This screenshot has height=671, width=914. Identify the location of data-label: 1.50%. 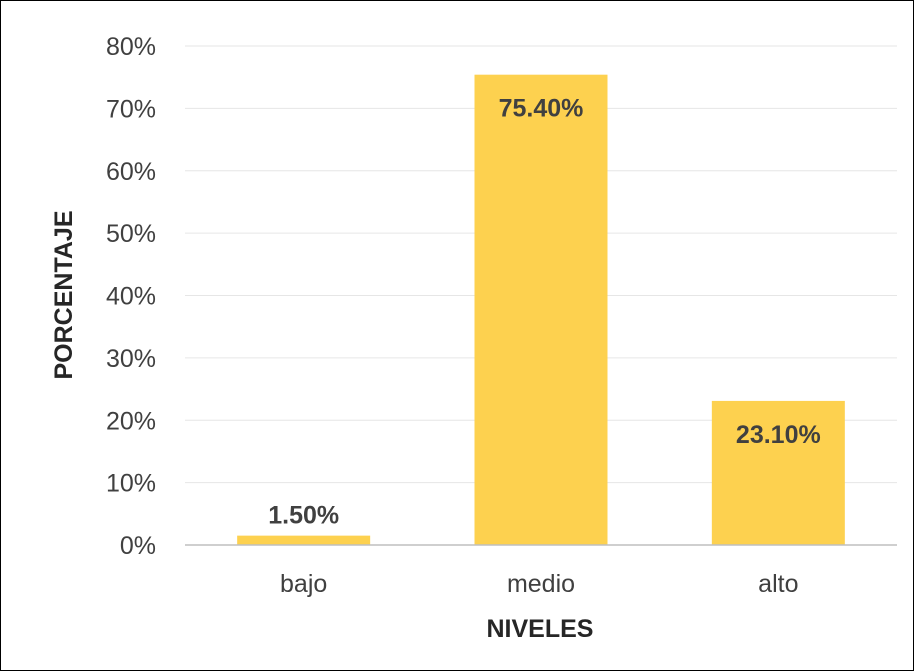
(303, 516).